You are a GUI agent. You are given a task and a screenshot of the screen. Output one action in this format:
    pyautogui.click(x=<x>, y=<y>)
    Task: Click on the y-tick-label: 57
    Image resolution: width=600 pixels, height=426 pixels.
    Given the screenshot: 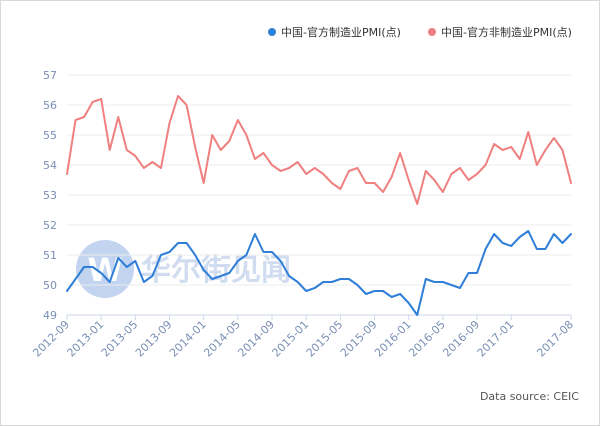 What is the action you would take?
    pyautogui.click(x=50, y=75)
    